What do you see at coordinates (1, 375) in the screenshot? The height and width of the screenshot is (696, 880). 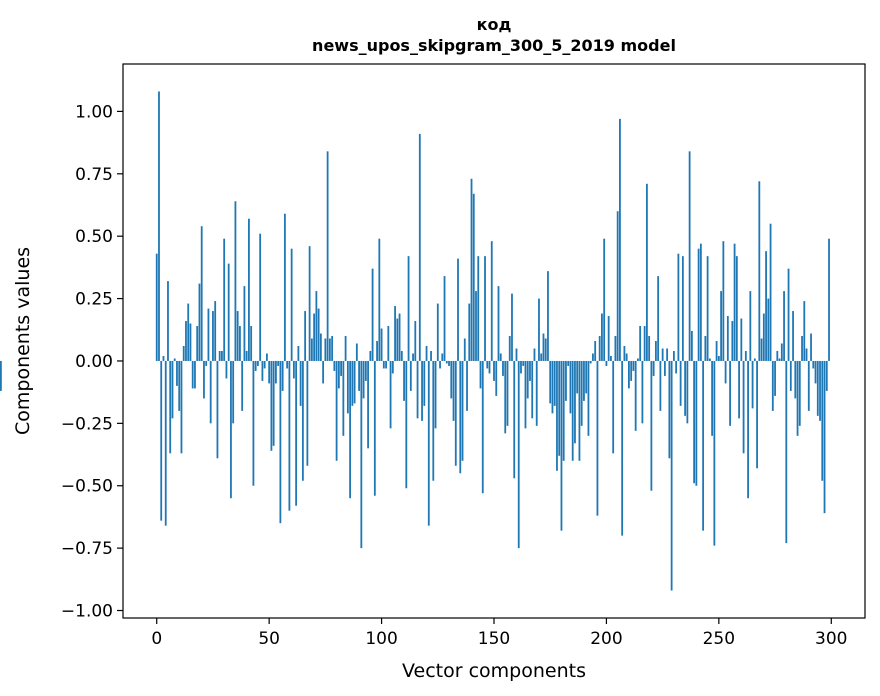 I see `bar-undefined` at bounding box center [1, 375].